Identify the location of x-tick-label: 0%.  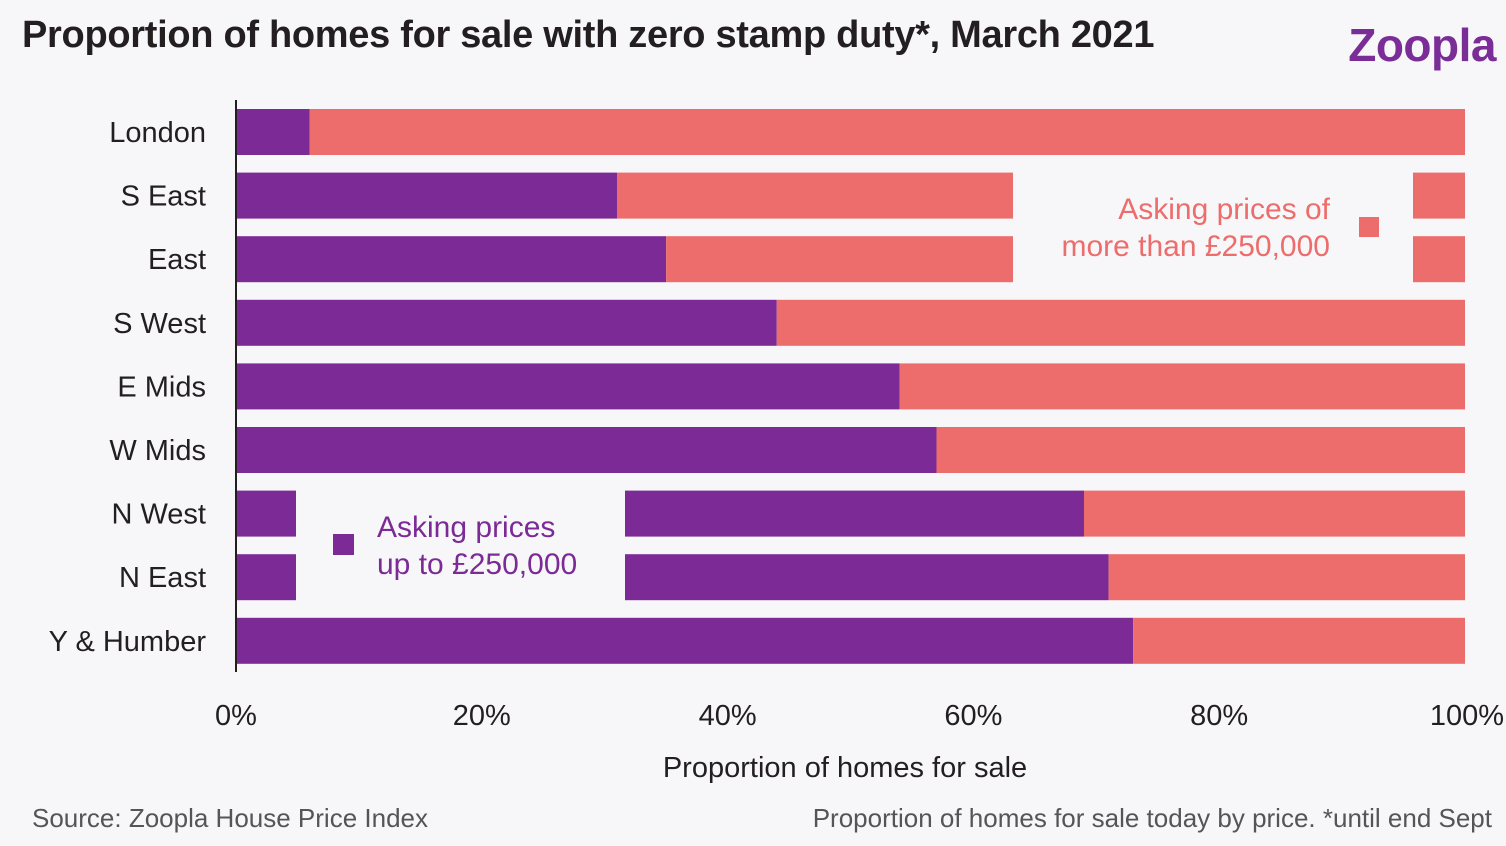
(236, 716).